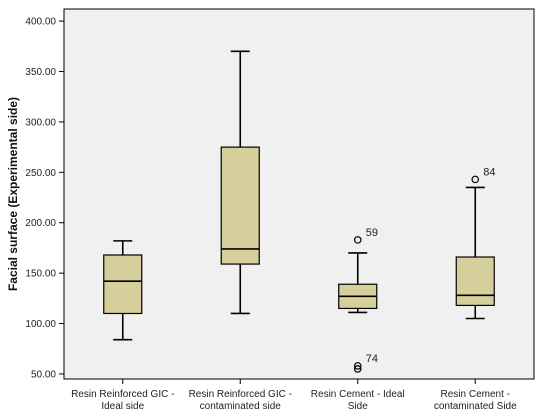 Image resolution: width=550 pixels, height=416 pixels. What do you see at coordinates (372, 359) in the screenshot?
I see `outlier-label: 74` at bounding box center [372, 359].